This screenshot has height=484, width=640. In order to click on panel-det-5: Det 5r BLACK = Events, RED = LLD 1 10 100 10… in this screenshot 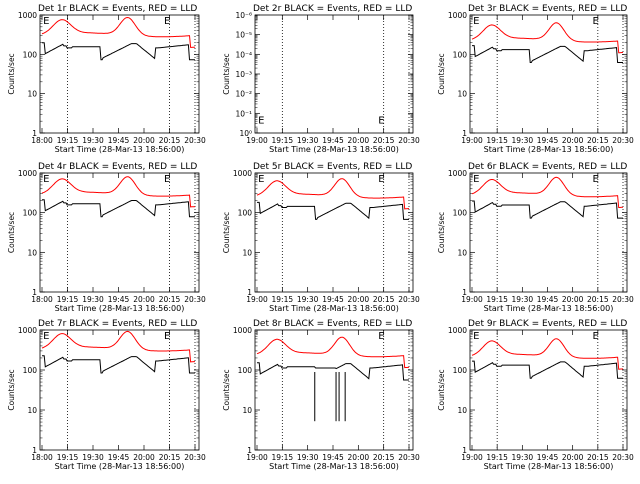, I will do `click(321, 237)`.